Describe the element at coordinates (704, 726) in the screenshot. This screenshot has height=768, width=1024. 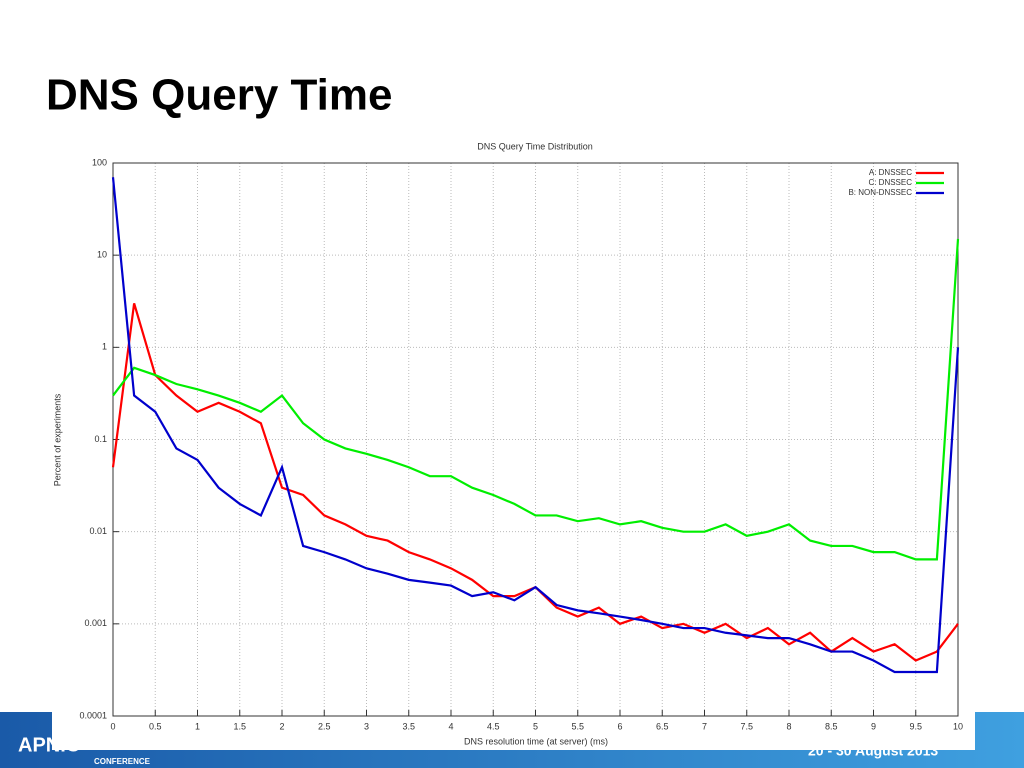
I see `x-tick-label: 7` at that location.